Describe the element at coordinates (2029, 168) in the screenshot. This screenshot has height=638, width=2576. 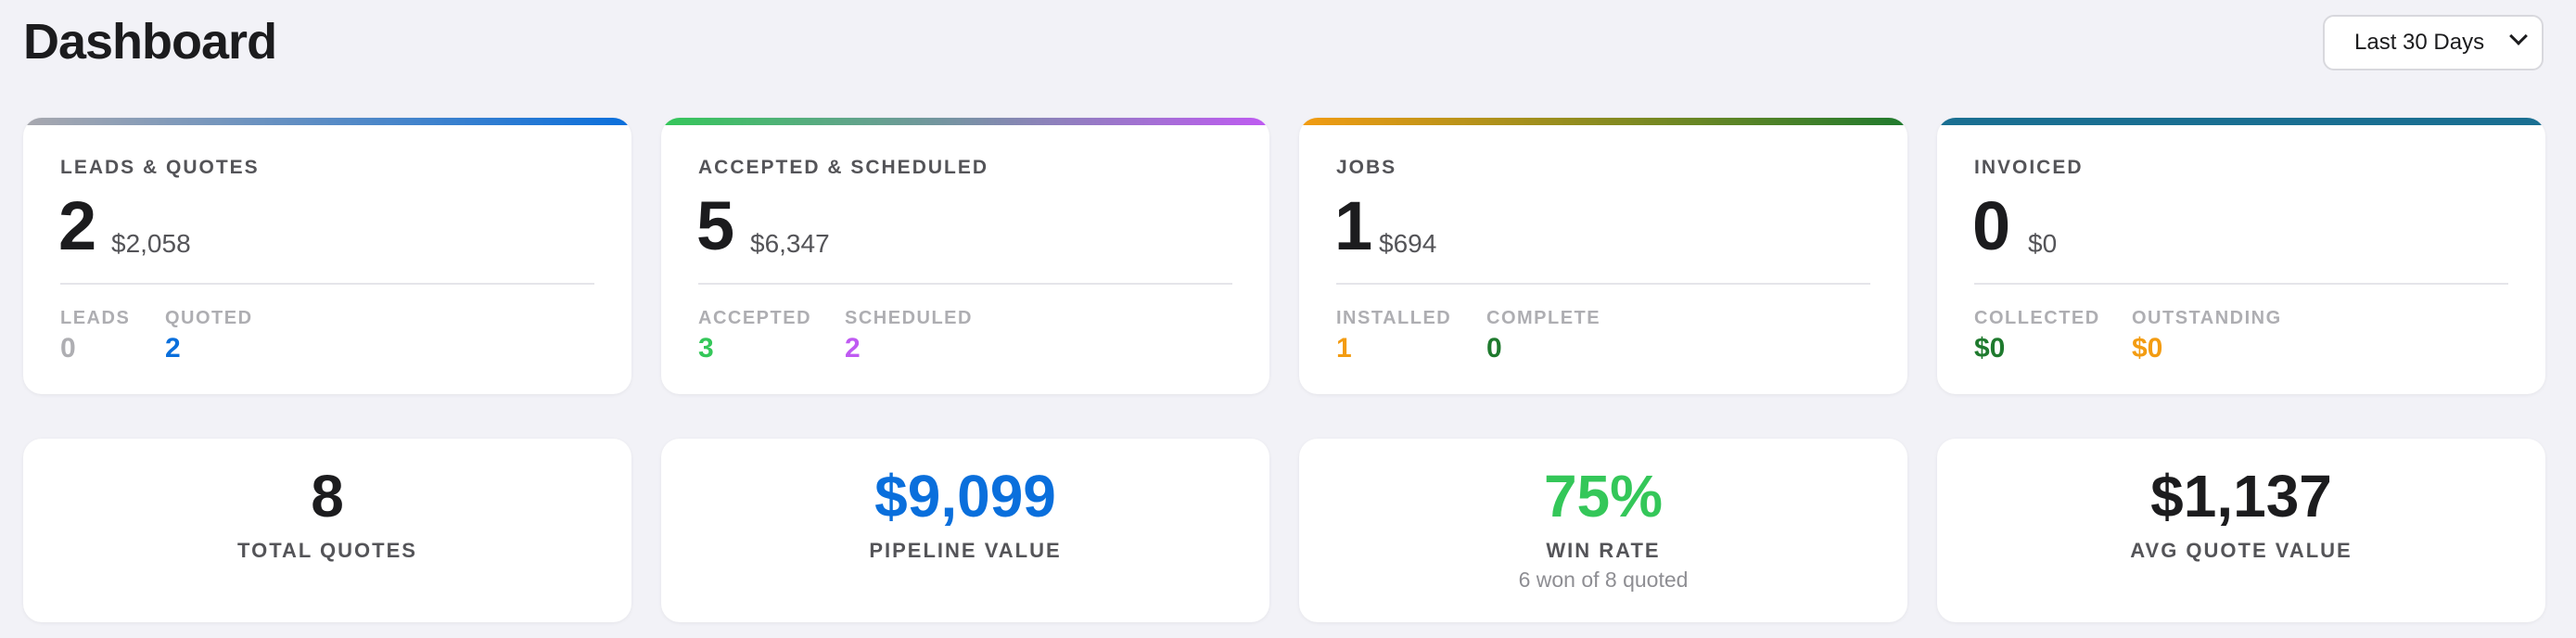
I see `card-label: INVOICED` at that location.